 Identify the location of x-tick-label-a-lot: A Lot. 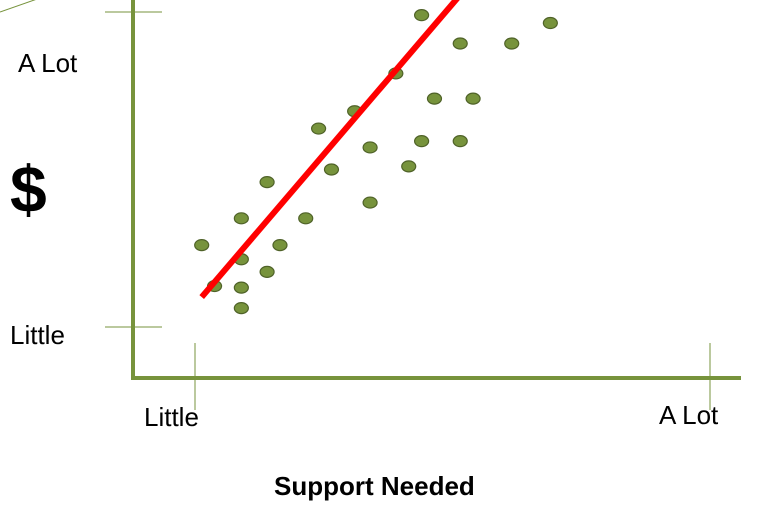
(689, 415).